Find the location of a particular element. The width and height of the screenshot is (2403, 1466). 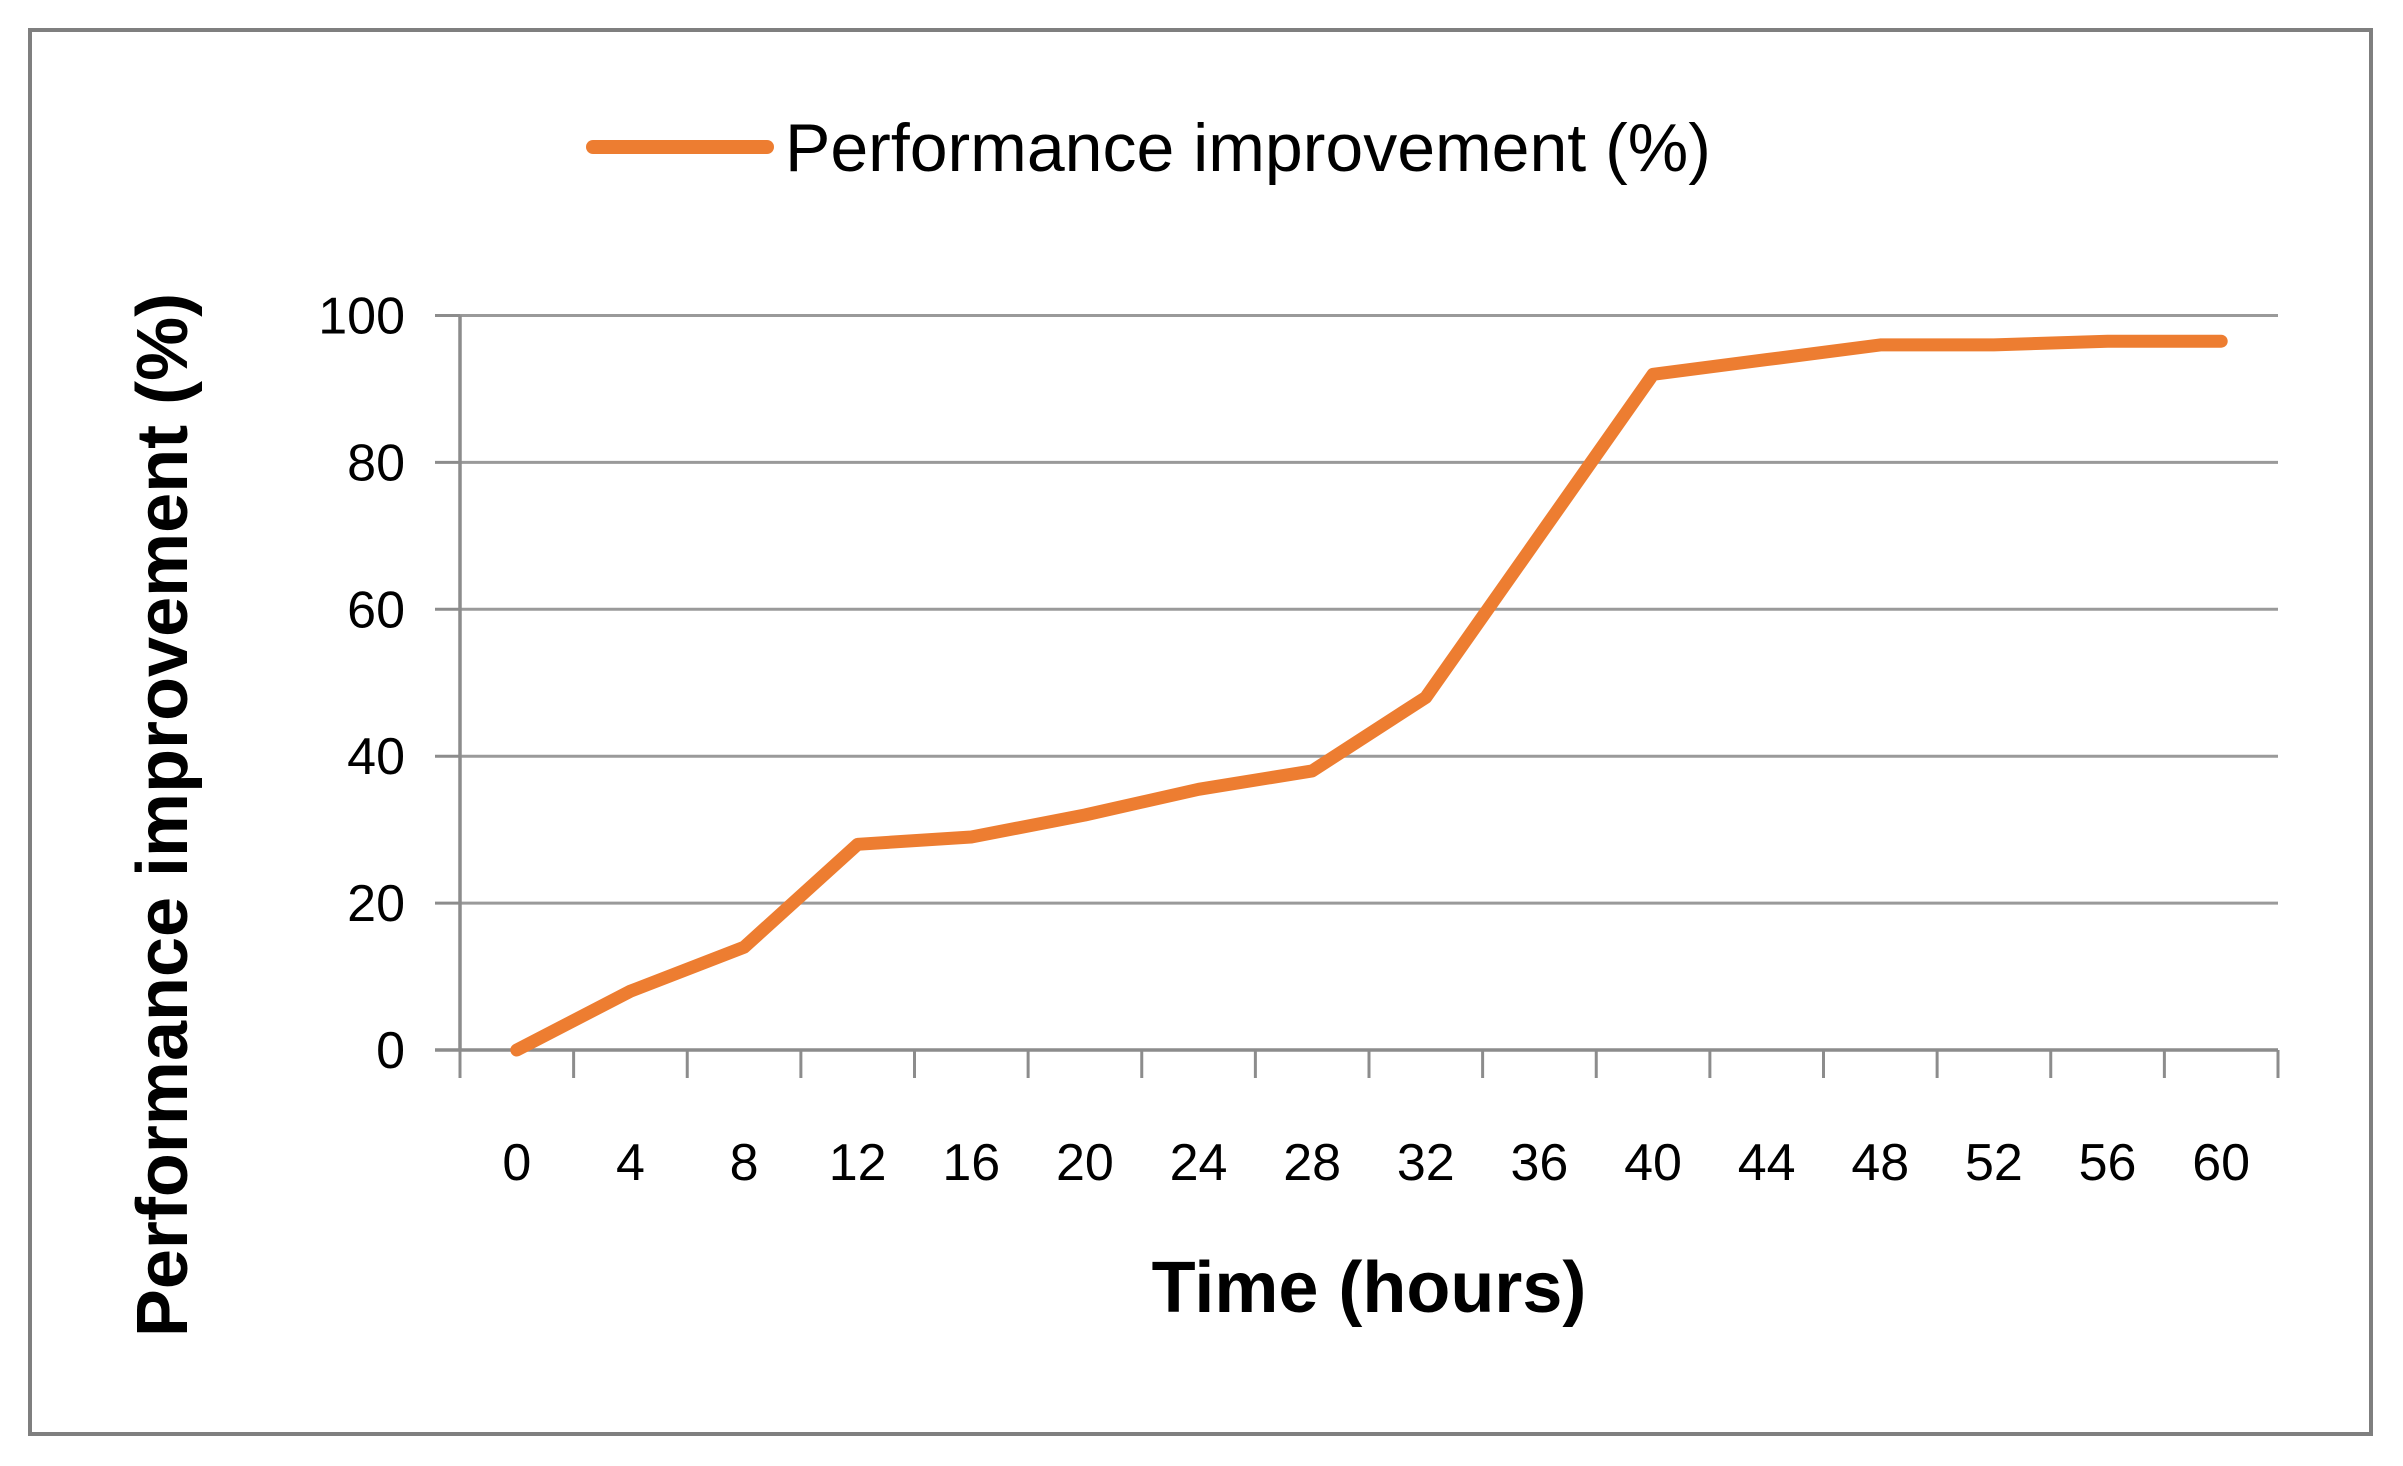

x-tick-label: 16 is located at coordinates (971, 1163).